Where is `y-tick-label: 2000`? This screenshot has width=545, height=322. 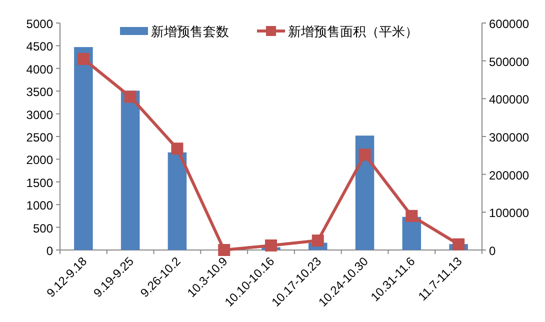 y-tick-label: 2000 is located at coordinates (40, 160).